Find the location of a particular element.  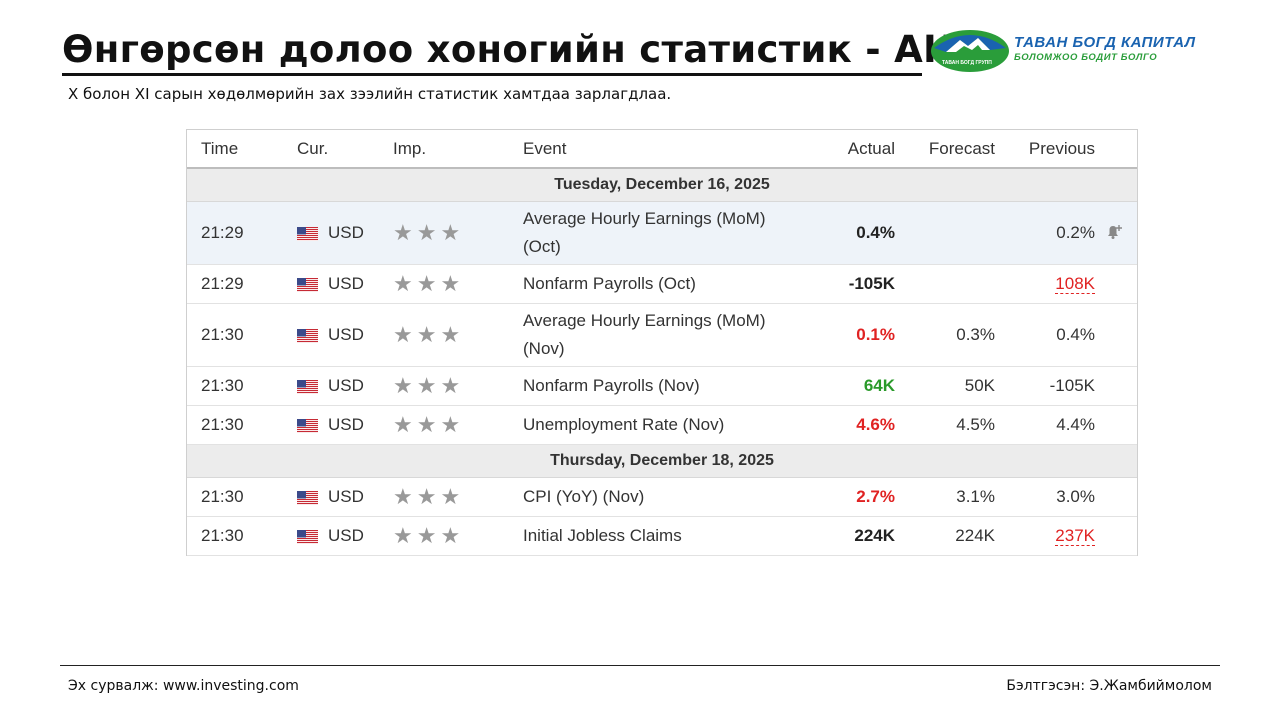

event-name: Initial Jobless Claims is located at coordinates (602, 535).